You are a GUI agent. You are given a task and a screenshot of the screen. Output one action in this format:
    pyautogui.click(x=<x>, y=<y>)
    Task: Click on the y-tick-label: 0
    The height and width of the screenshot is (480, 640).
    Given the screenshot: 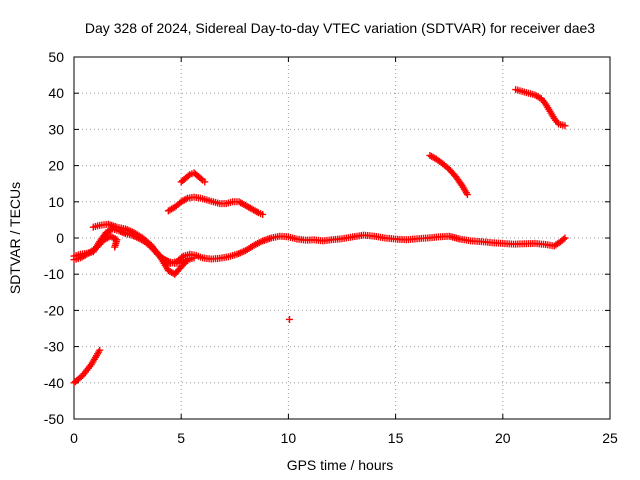 What is the action you would take?
    pyautogui.click(x=60, y=238)
    